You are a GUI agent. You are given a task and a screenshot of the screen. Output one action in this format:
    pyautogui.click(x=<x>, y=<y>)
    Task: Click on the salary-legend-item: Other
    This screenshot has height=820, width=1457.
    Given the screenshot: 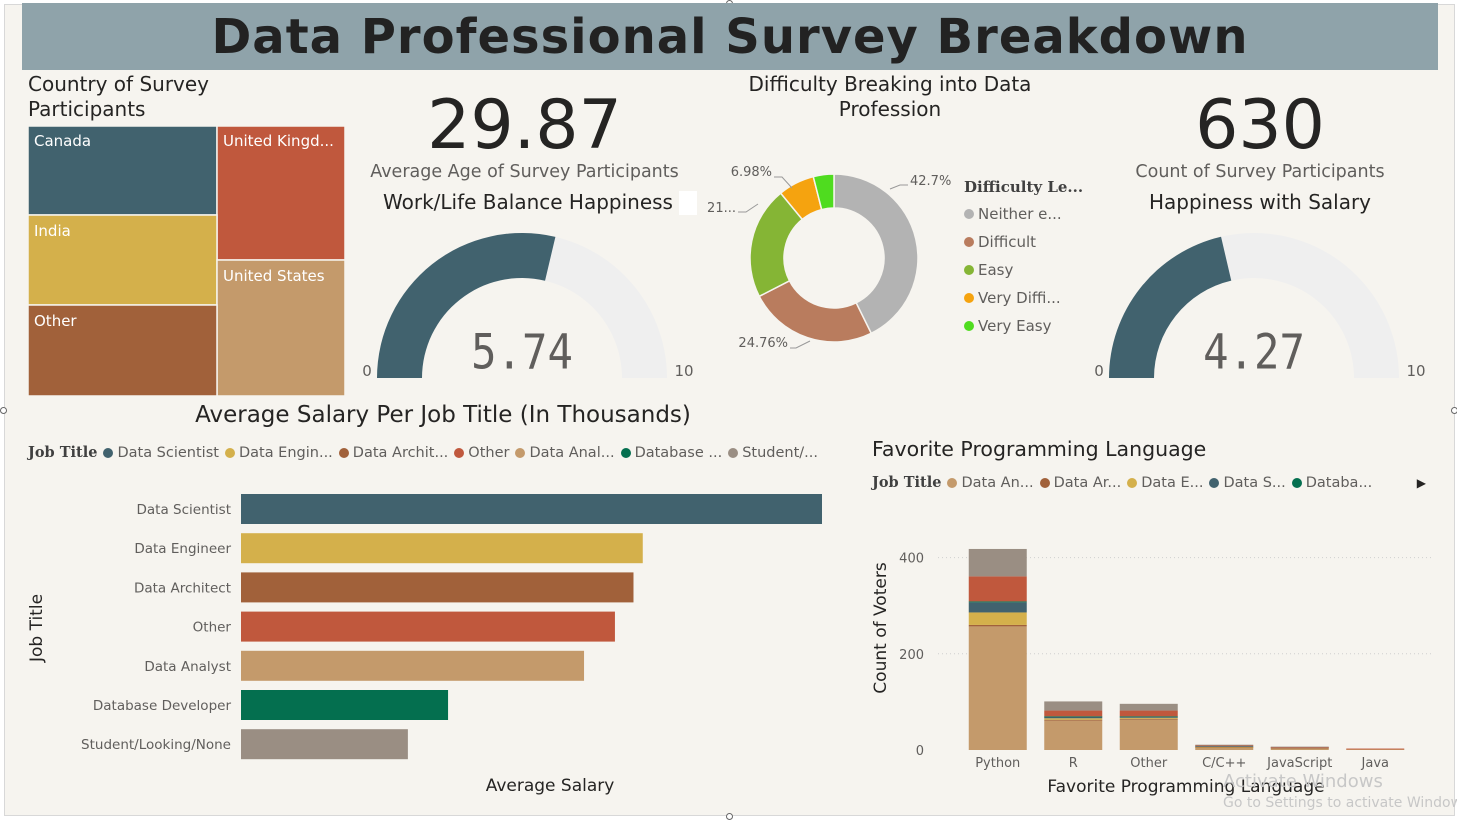 What is the action you would take?
    pyautogui.click(x=481, y=453)
    